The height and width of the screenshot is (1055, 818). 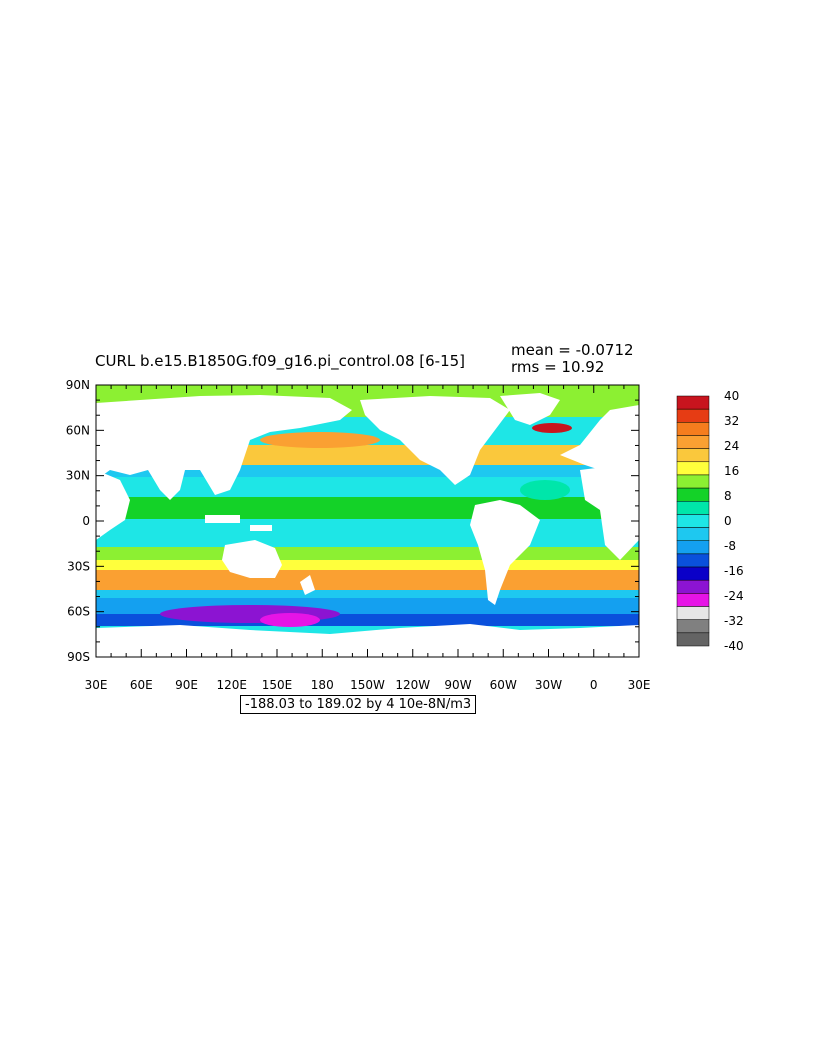 I want to click on colorbar: 40 32 24 16 8 0 -8 -16 -24 -32 -40, so click(x=710, y=521).